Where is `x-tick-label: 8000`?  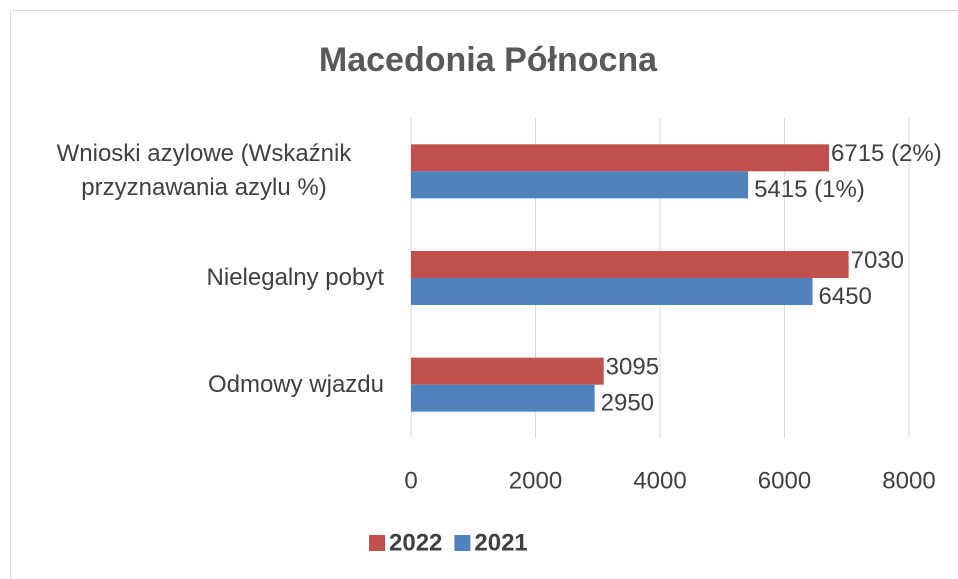
x-tick-label: 8000 is located at coordinates (908, 480).